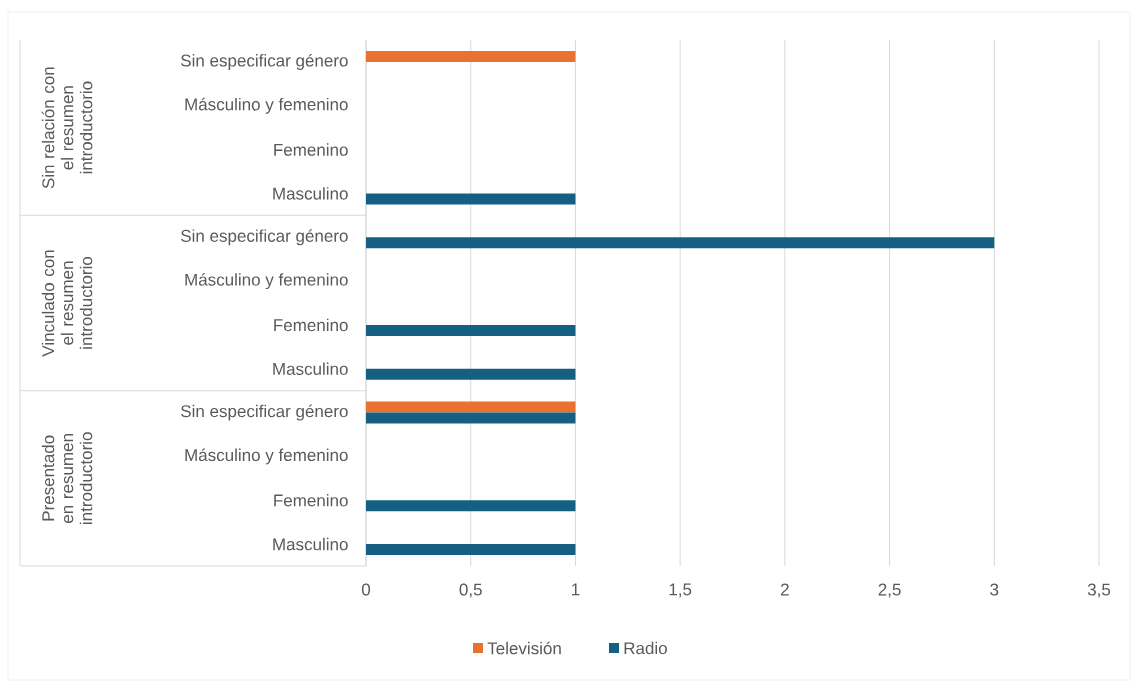 The width and height of the screenshot is (1131, 681). I want to click on x-tick-label: 0,5, so click(470, 590).